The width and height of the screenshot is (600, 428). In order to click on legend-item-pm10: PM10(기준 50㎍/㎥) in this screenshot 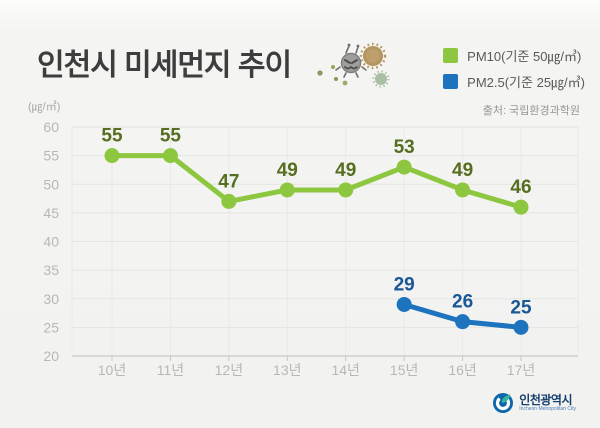, I will do `click(514, 55)`.